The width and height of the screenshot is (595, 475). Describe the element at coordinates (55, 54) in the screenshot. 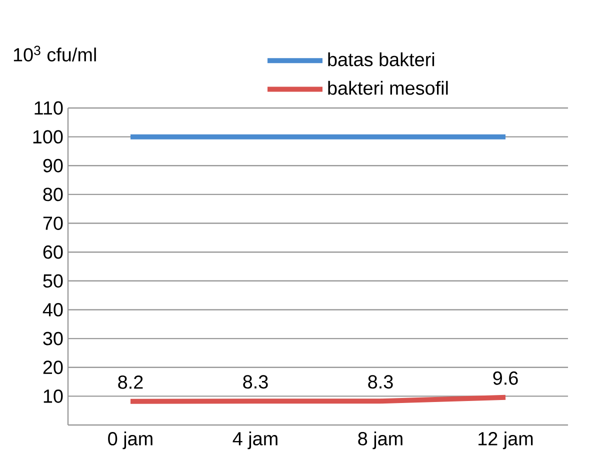

I see `y-axis-title: 10$^{3}$ cfu/ml` at that location.